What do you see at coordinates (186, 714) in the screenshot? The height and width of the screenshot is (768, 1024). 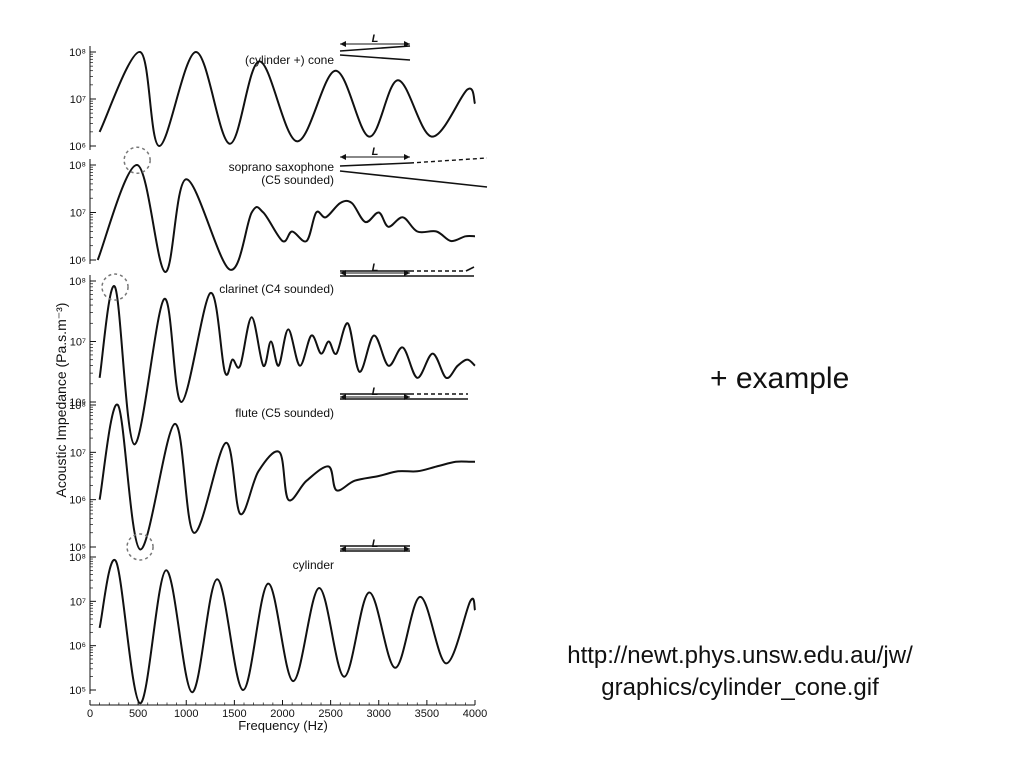 I see `x-tick-label: 1000` at bounding box center [186, 714].